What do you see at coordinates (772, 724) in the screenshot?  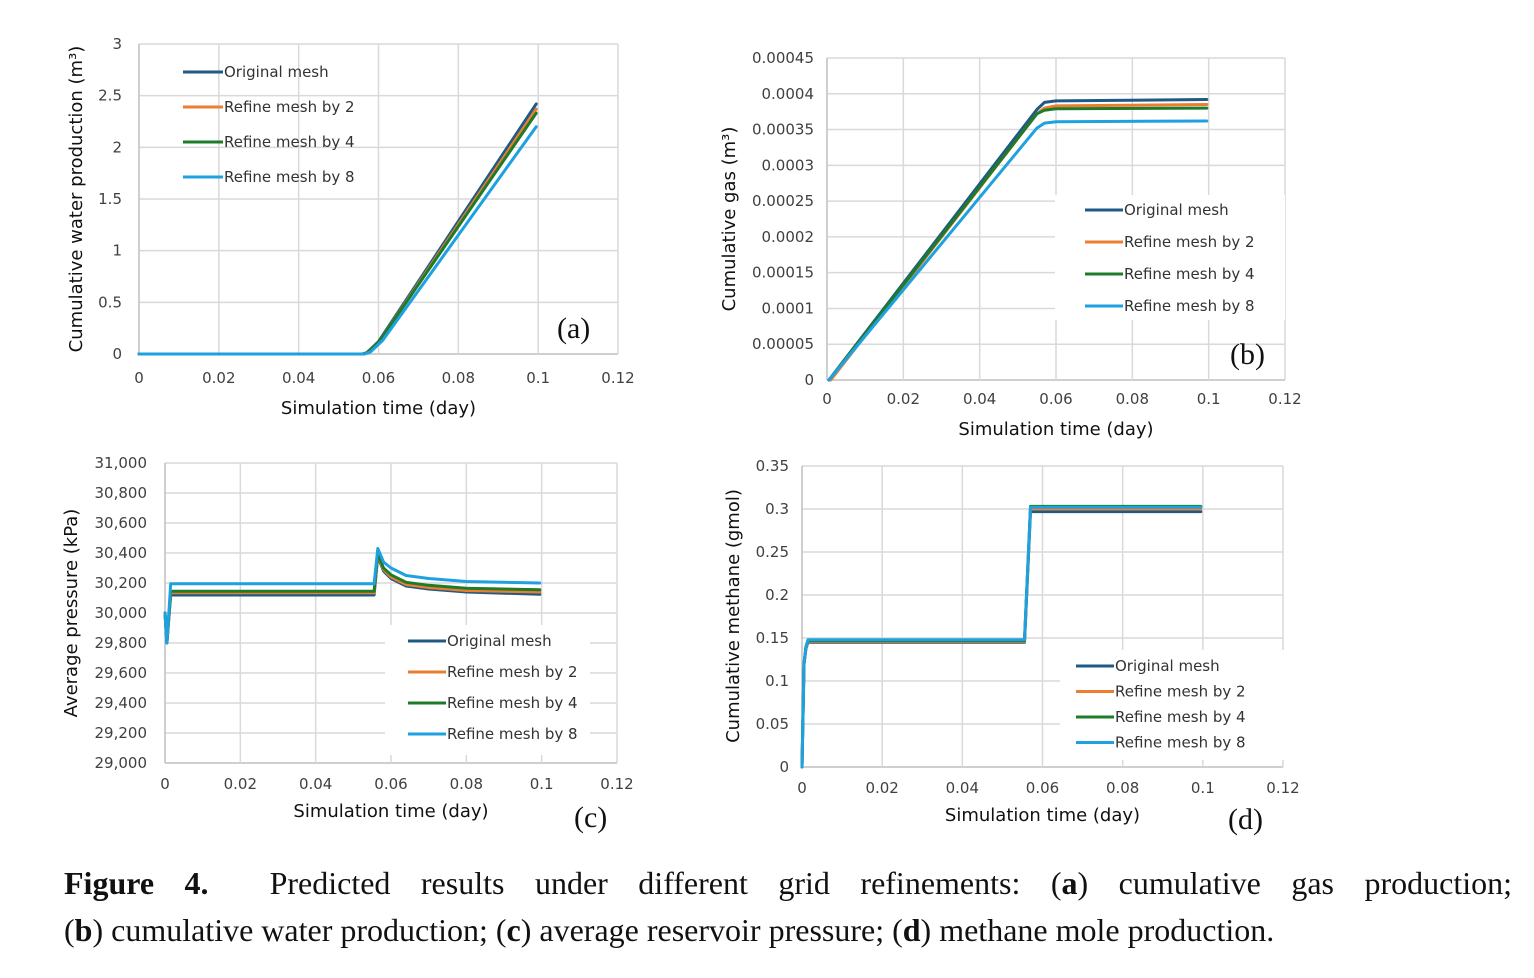 I see `y-tick-label: 0.05` at bounding box center [772, 724].